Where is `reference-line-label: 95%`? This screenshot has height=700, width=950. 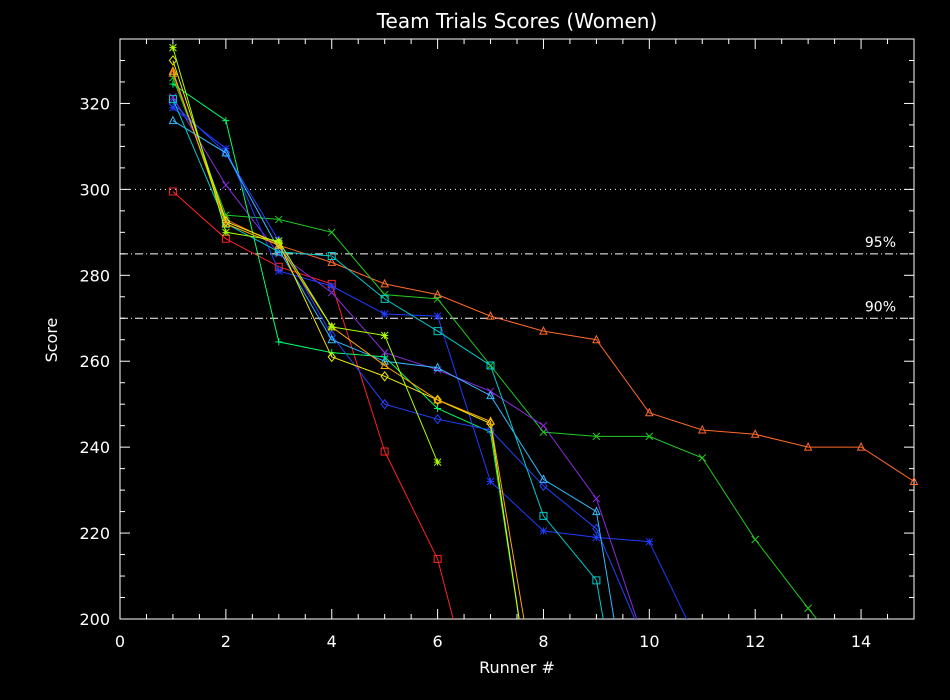
reference-line-label: 95% is located at coordinates (880, 243).